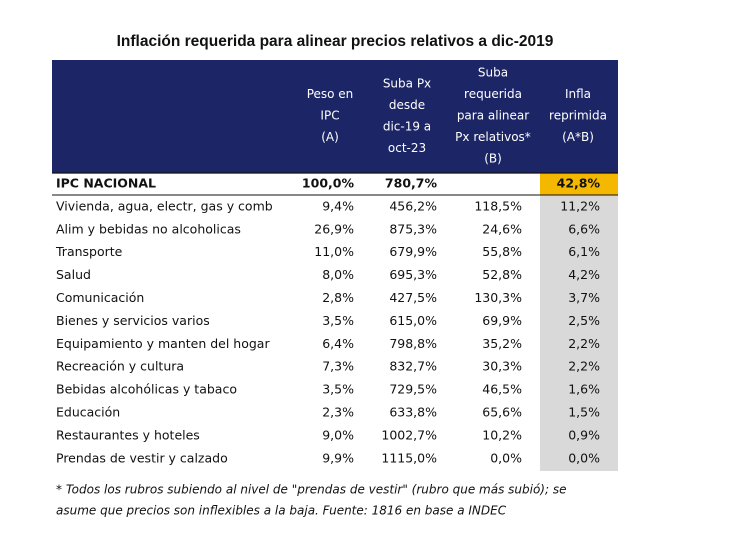  I want to click on cell: 1,5%, so click(584, 412).